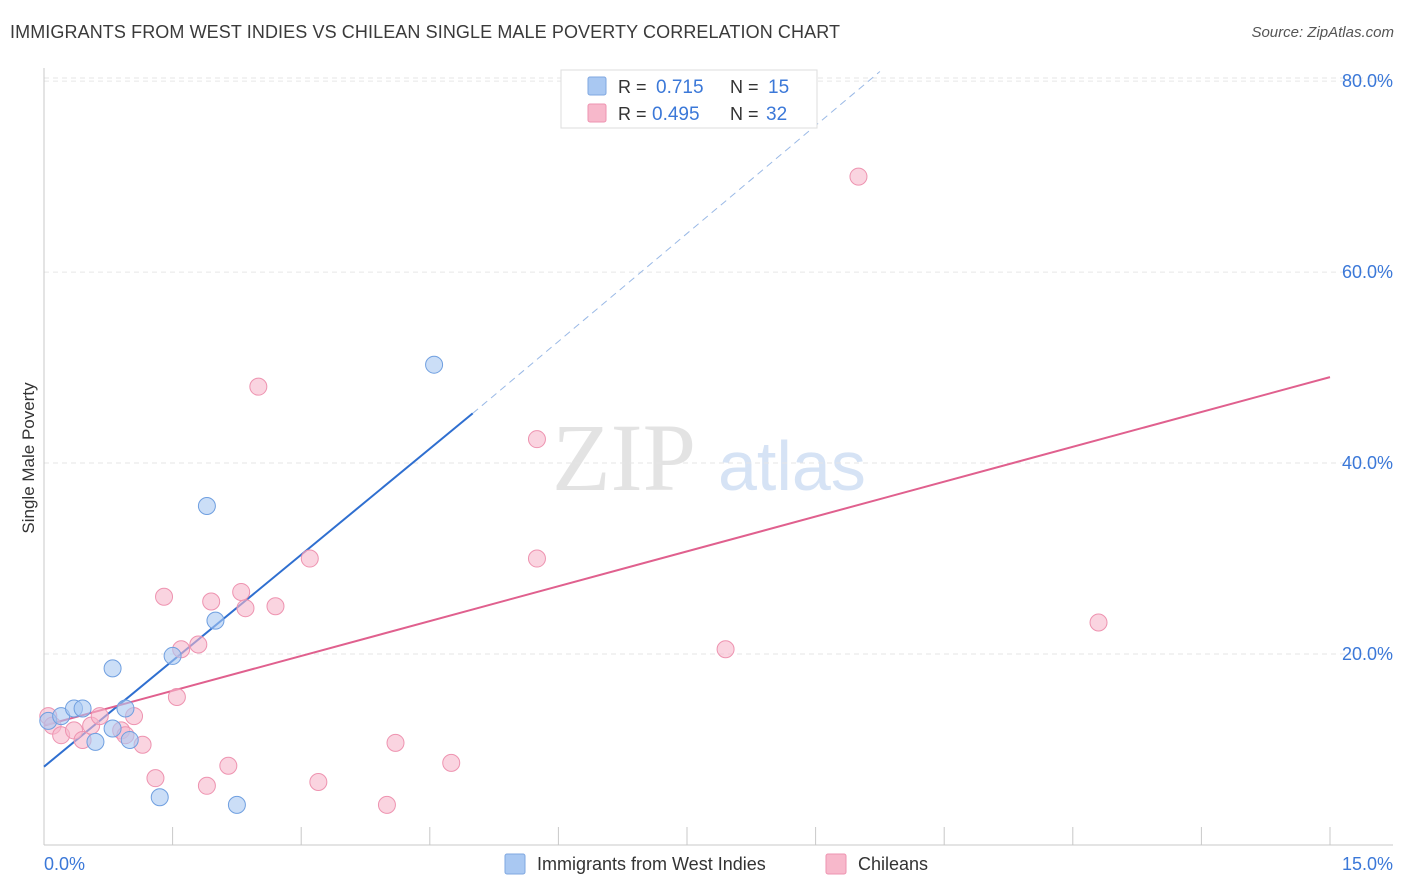 This screenshot has width=1406, height=892. What do you see at coordinates (632, 114) in the screenshot?
I see `legend-r-label-2: R =` at bounding box center [632, 114].